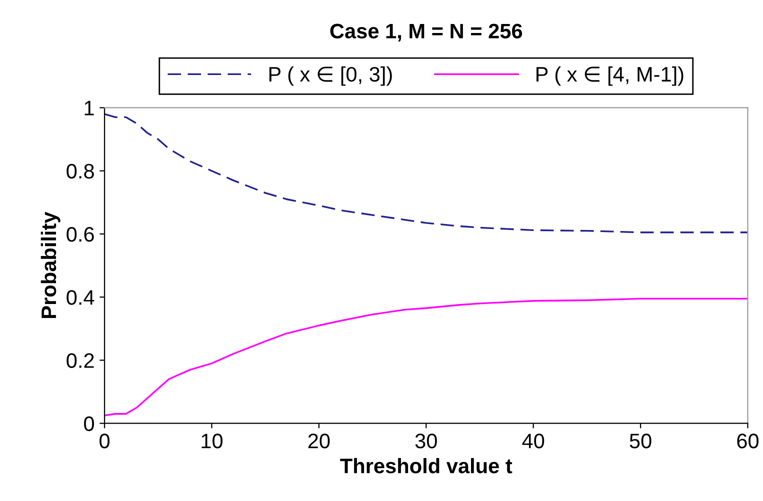 The image size is (763, 501). I want to click on y-tick-label: 1, so click(89, 108).